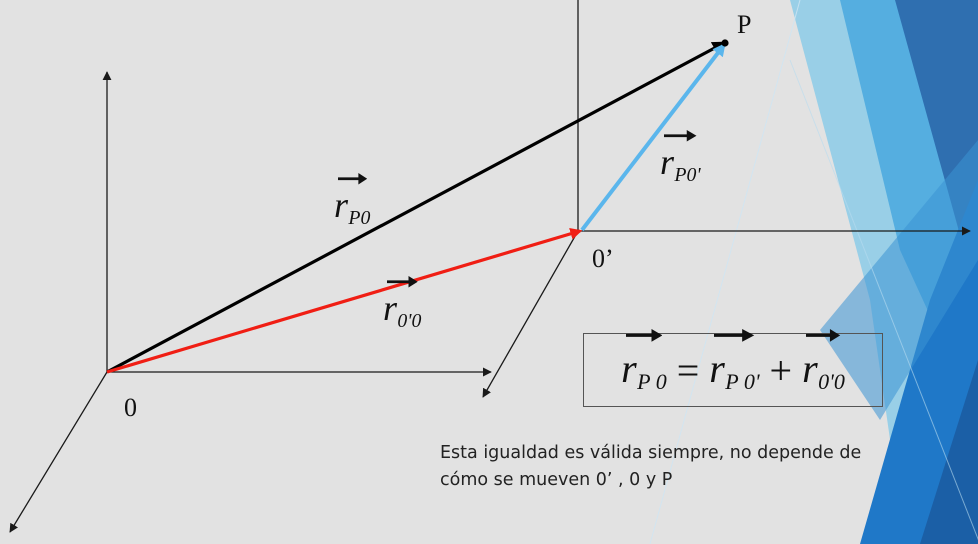  What do you see at coordinates (530, 314) in the screenshot?
I see `moving-axis-y` at bounding box center [530, 314].